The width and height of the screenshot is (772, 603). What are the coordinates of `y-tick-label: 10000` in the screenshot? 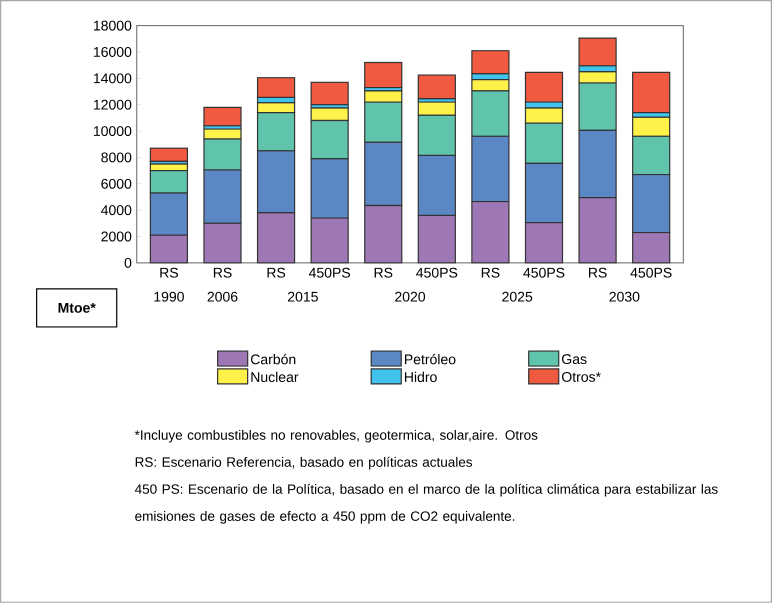 It's located at (113, 131).